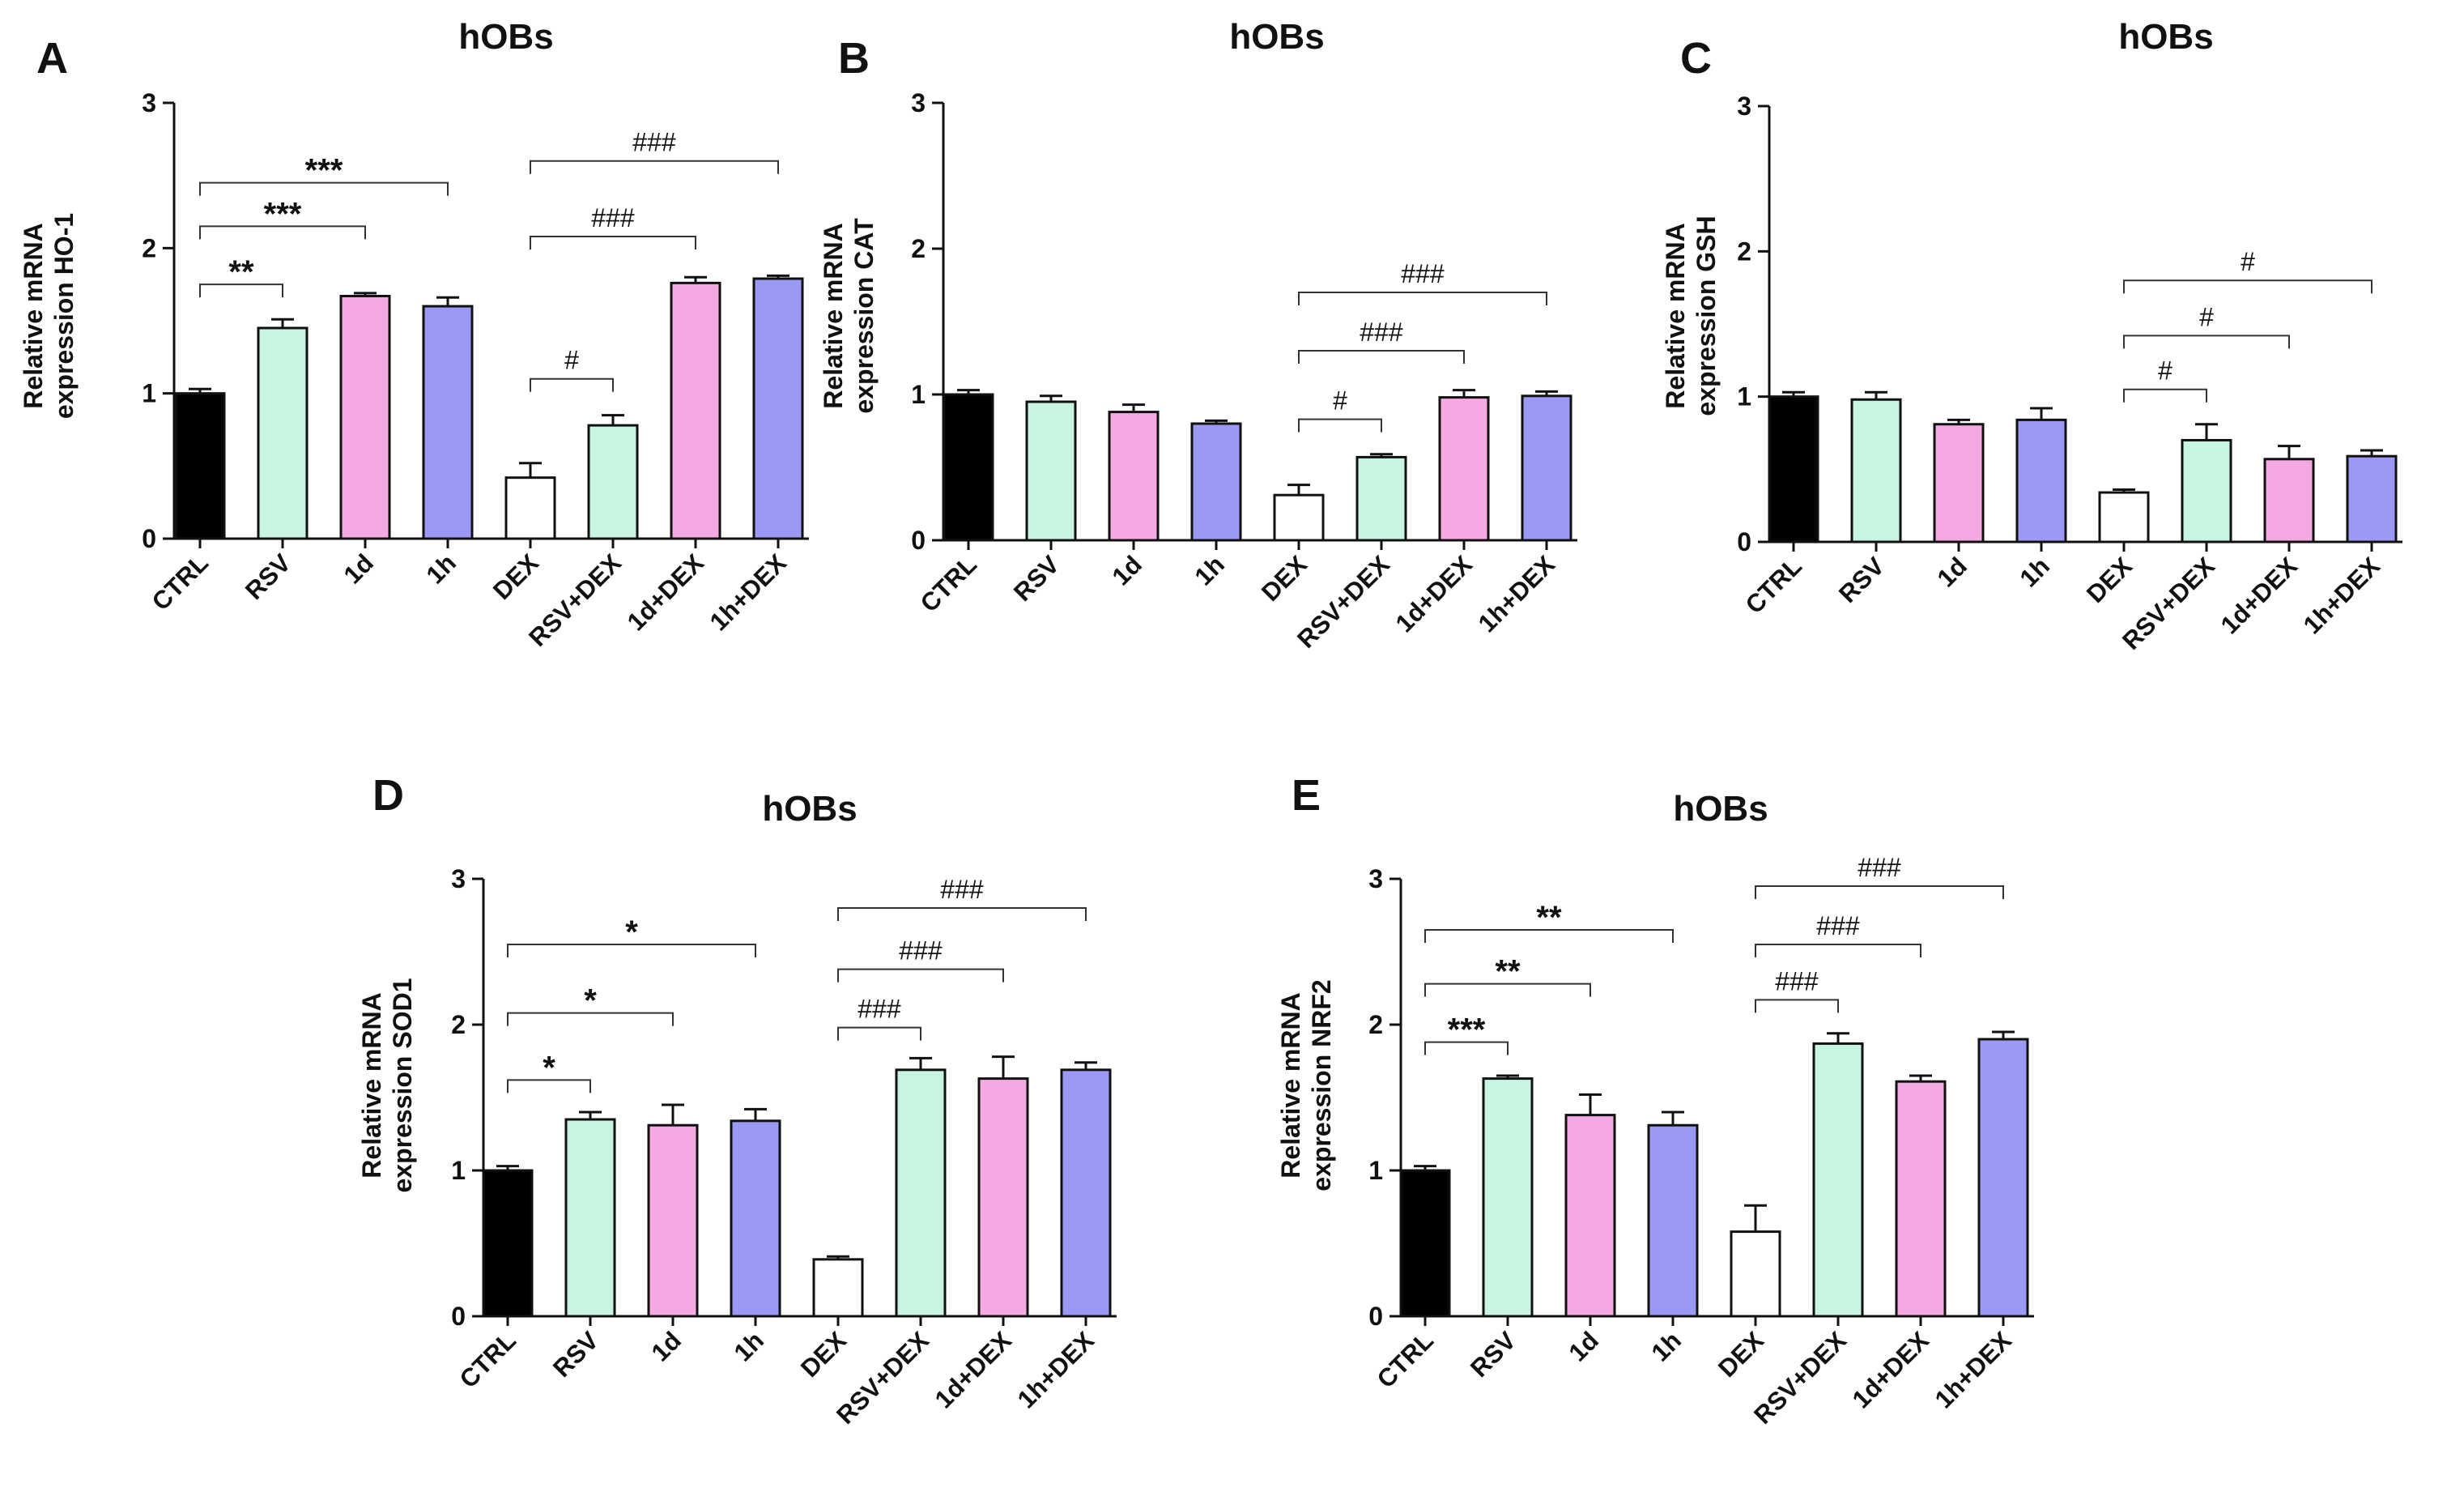  Describe the element at coordinates (1706, 316) in the screenshot. I see `y-axis-label: expression GSH` at that location.